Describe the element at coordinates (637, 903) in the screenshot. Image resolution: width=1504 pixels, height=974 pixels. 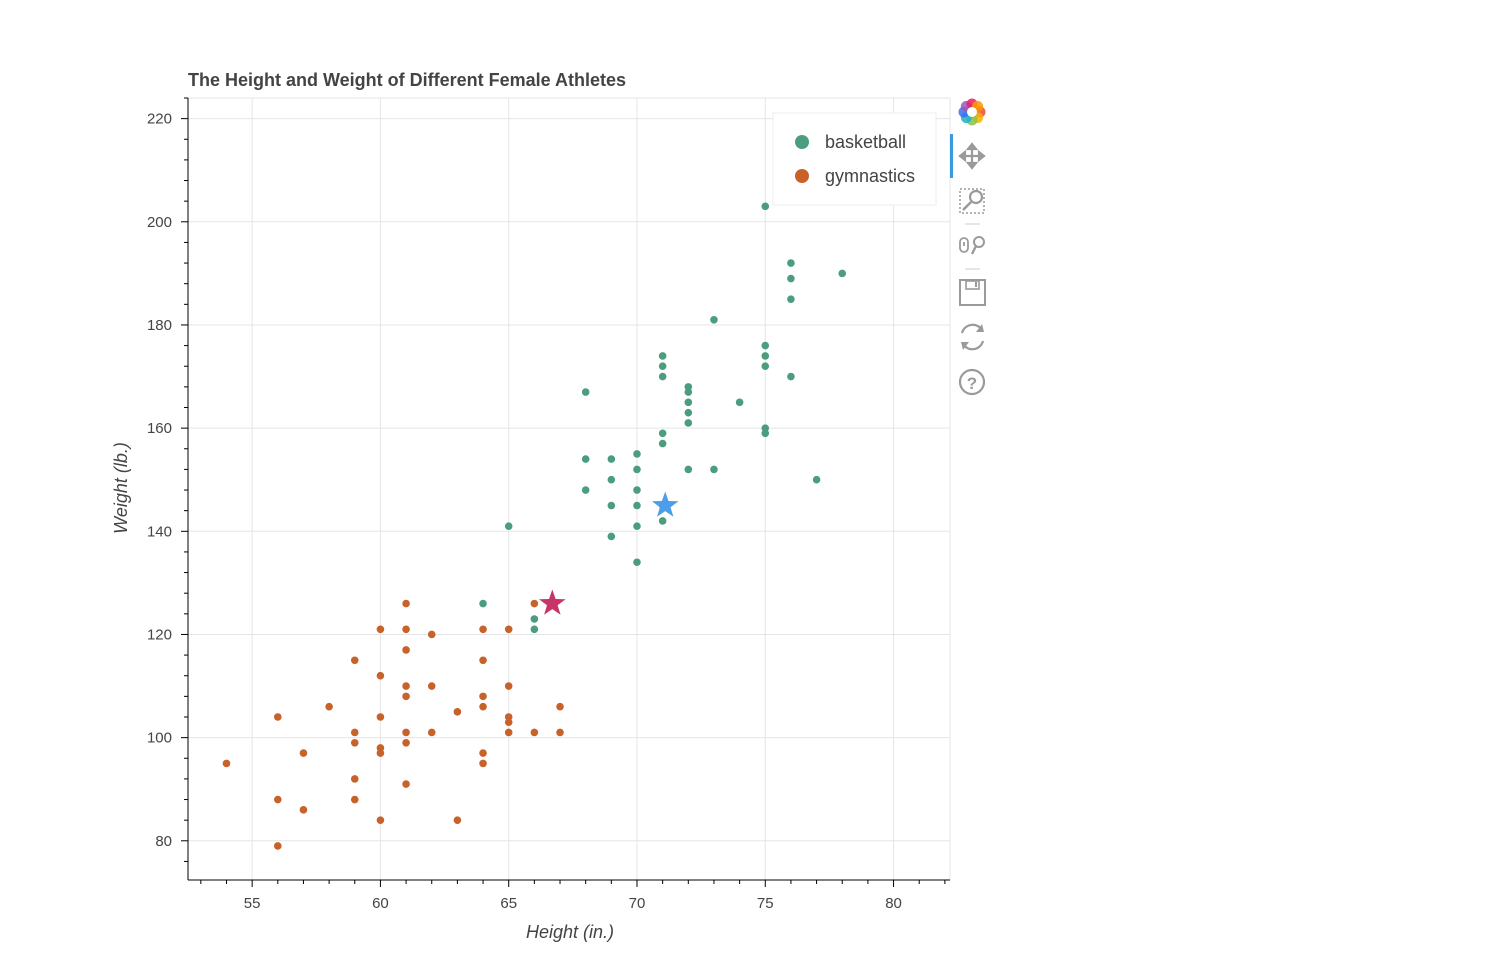
I see `x-tick-label: 70` at that location.